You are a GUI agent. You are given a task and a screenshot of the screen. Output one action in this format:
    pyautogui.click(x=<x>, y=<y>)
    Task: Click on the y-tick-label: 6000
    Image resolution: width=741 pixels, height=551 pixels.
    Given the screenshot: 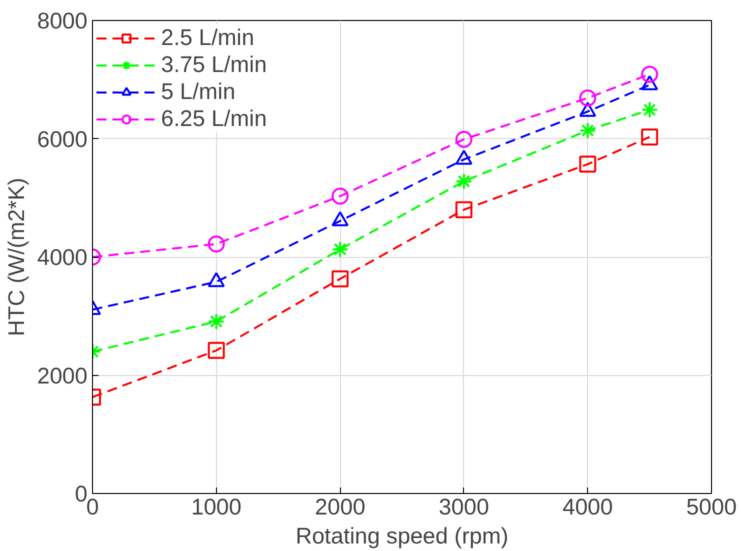 What is the action you would take?
    pyautogui.click(x=62, y=139)
    